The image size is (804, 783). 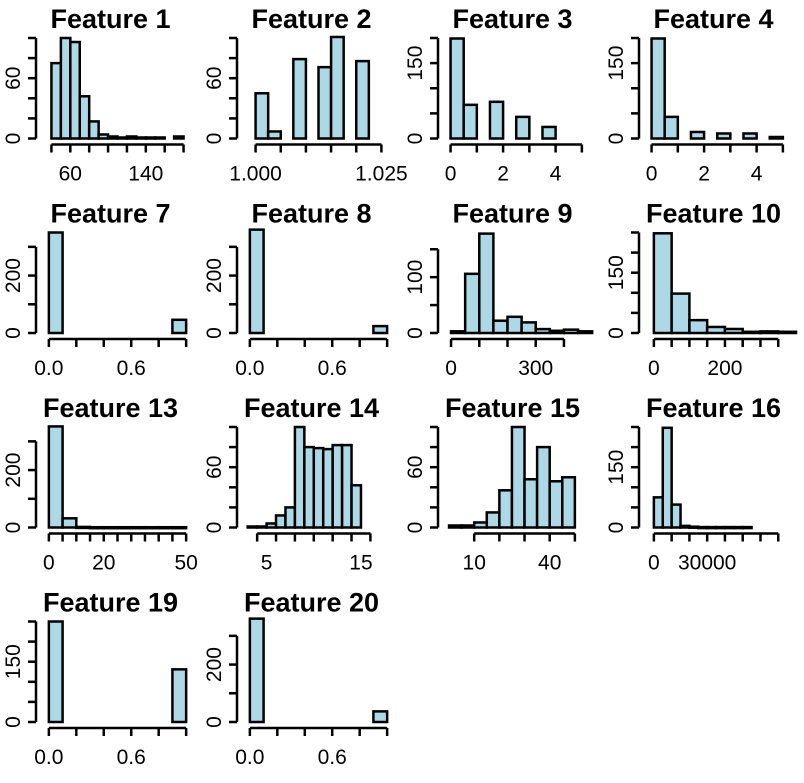 What do you see at coordinates (110, 603) in the screenshot?
I see `panel-title: Feature 19` at bounding box center [110, 603].